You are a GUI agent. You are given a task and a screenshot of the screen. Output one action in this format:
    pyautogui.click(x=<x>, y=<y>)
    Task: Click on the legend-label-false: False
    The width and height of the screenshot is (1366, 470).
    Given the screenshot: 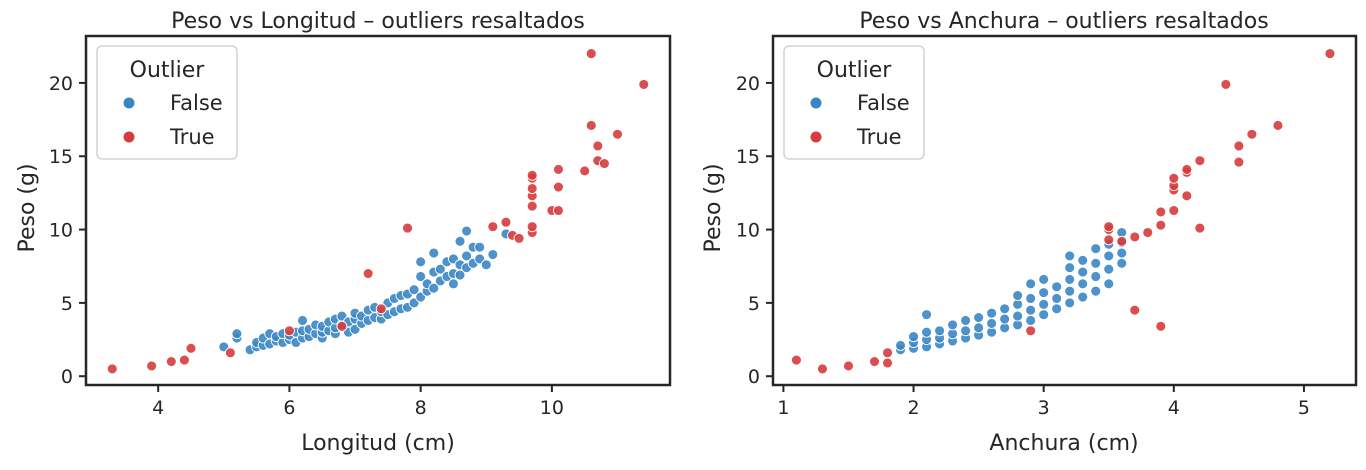 What is the action you would take?
    pyautogui.click(x=883, y=103)
    